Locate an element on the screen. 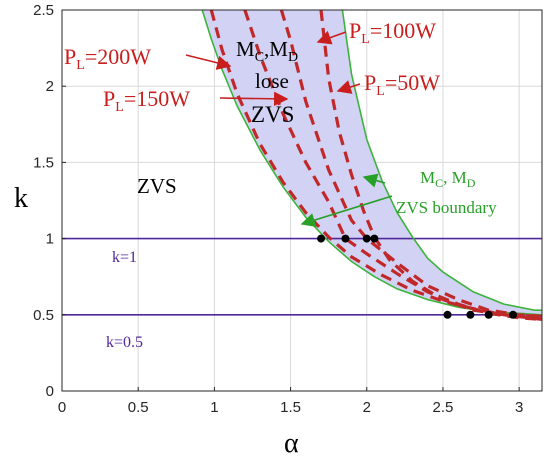 The width and height of the screenshot is (550, 459). power-label-100w-arrow is located at coordinates (331, 37).